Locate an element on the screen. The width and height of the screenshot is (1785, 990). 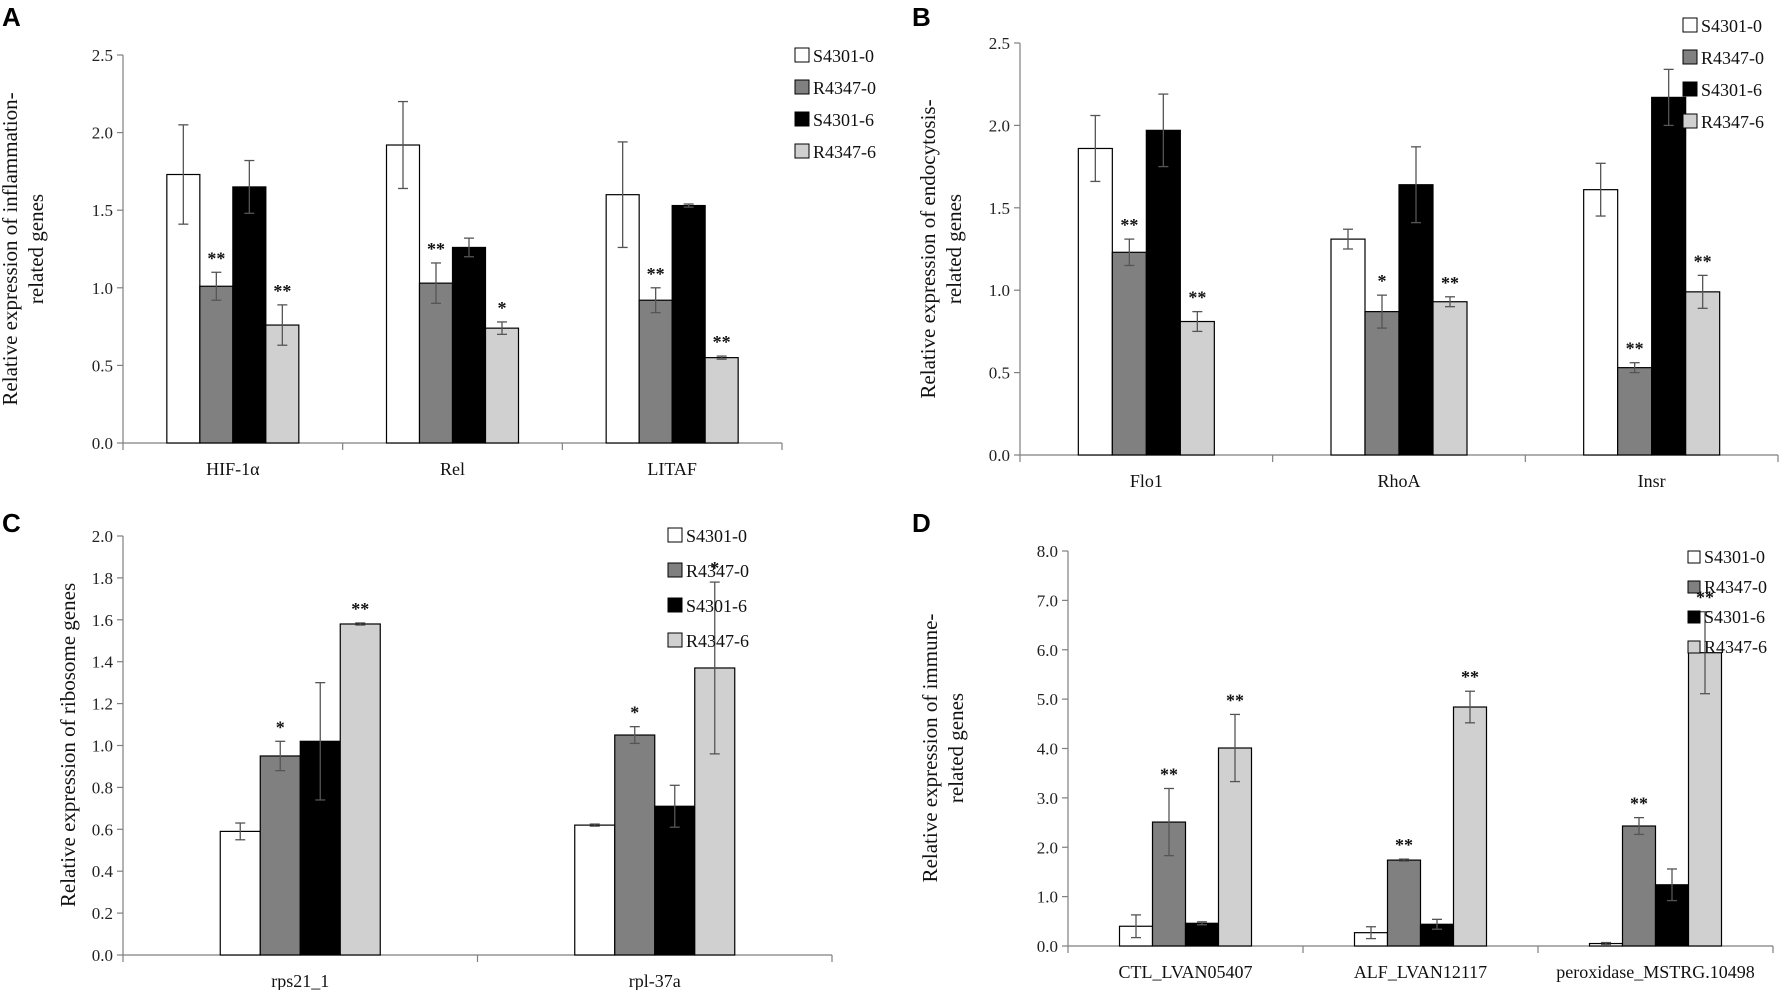
panel-b-legend-label: R4347-6 is located at coordinates (1732, 122).